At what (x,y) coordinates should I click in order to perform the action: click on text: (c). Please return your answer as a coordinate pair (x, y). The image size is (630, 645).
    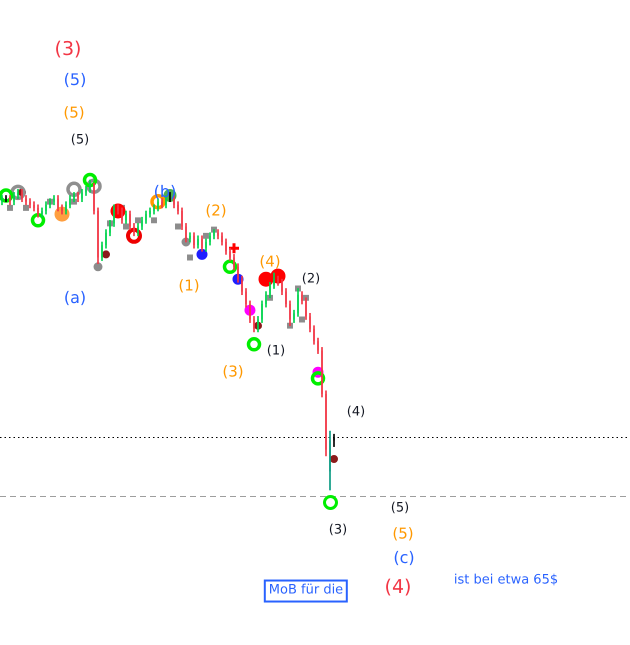
    Looking at the image, I should click on (404, 558).